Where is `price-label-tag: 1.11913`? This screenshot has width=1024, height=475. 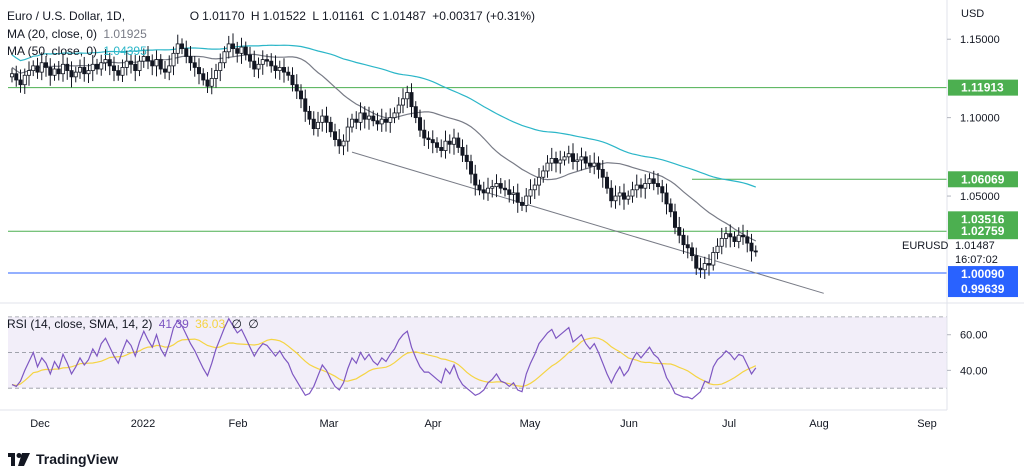
price-label-tag: 1.11913 is located at coordinates (983, 87).